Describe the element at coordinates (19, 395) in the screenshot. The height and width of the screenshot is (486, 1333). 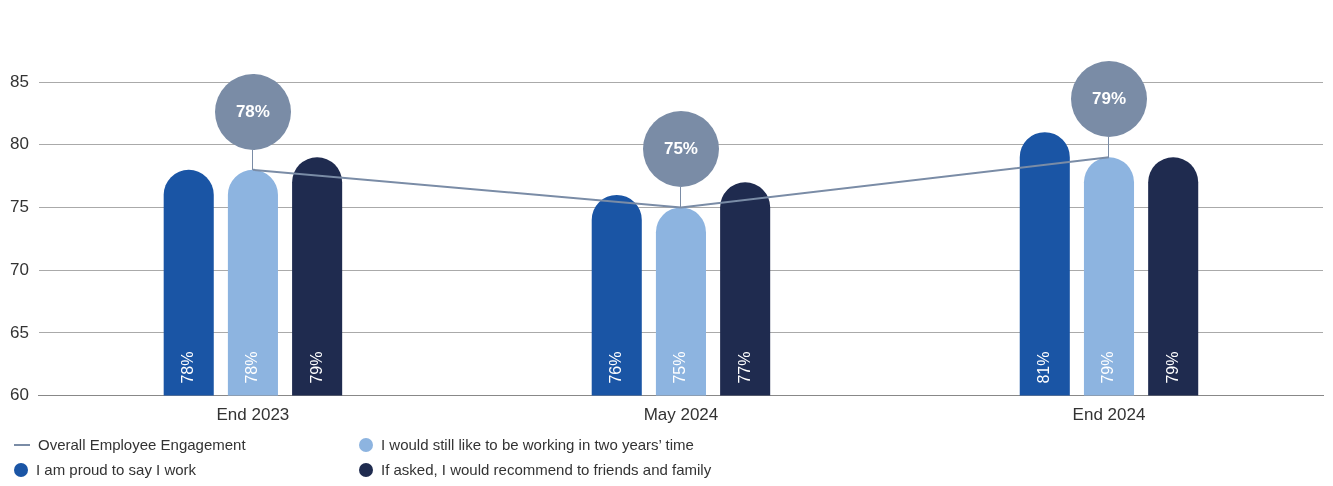
I see `y-tick-label: 60` at that location.